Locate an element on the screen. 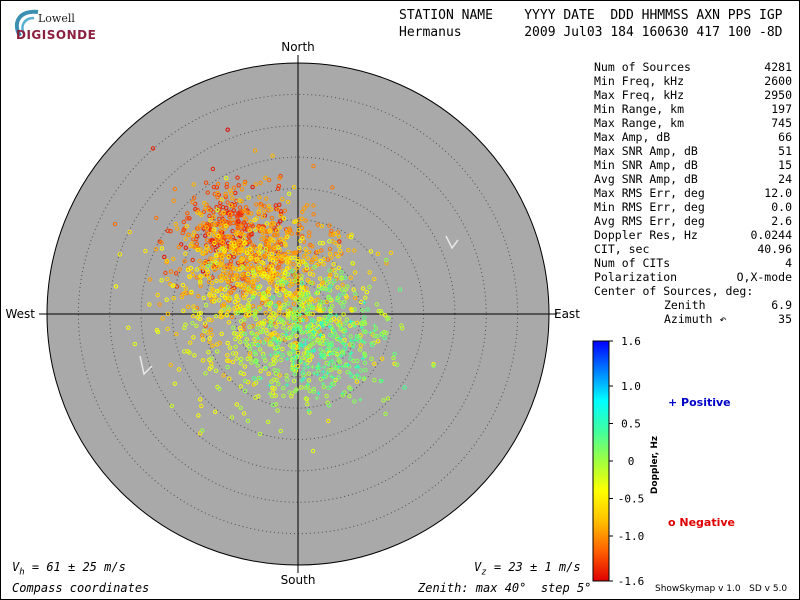 The width and height of the screenshot is (800, 600). stat-row-label: Max Amp, dB is located at coordinates (632, 137).